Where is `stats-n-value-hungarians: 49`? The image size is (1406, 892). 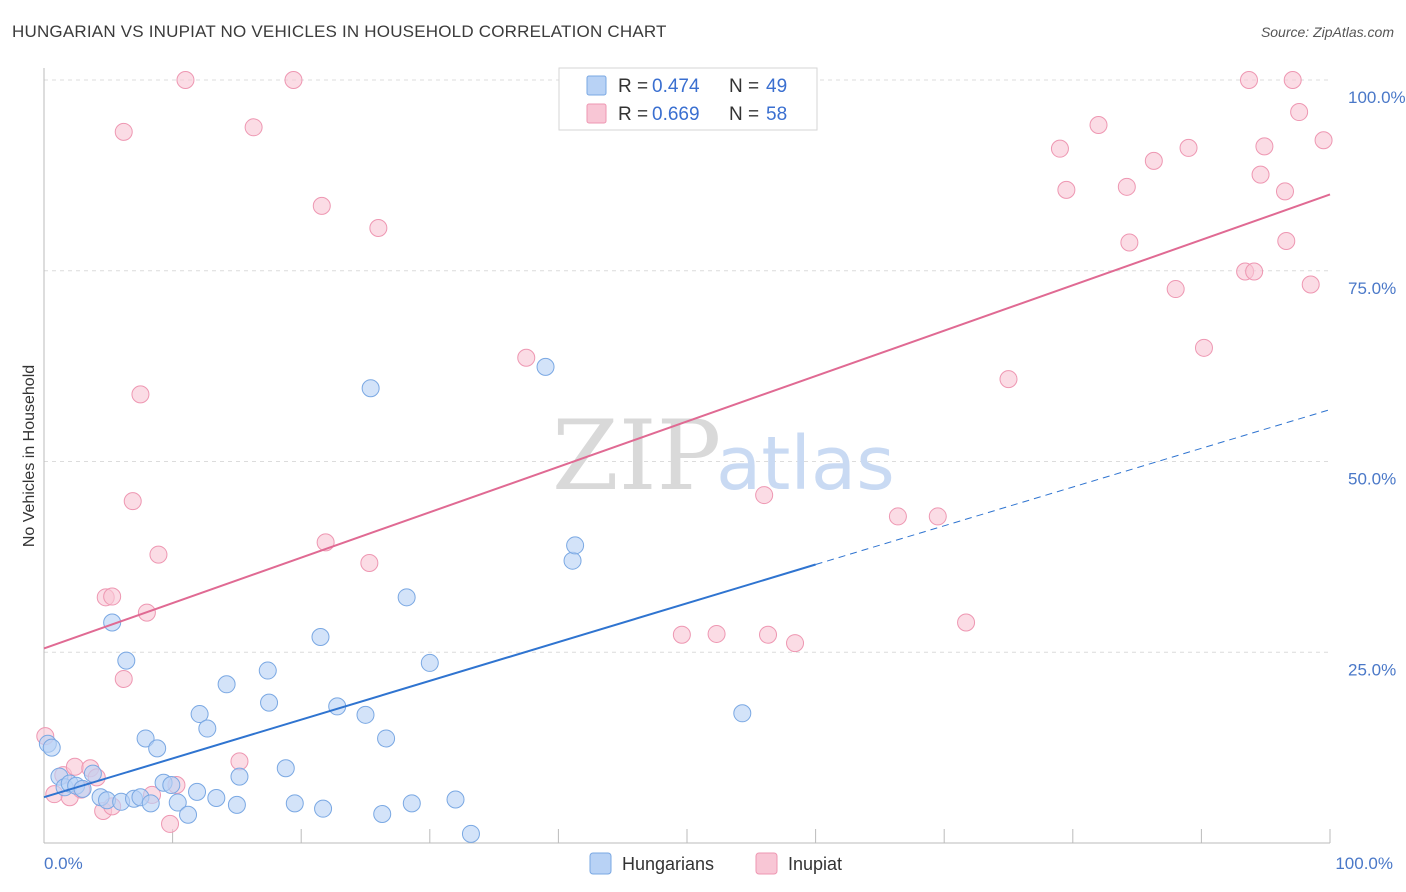
stats-n-value-hungarians: 49 is located at coordinates (776, 86).